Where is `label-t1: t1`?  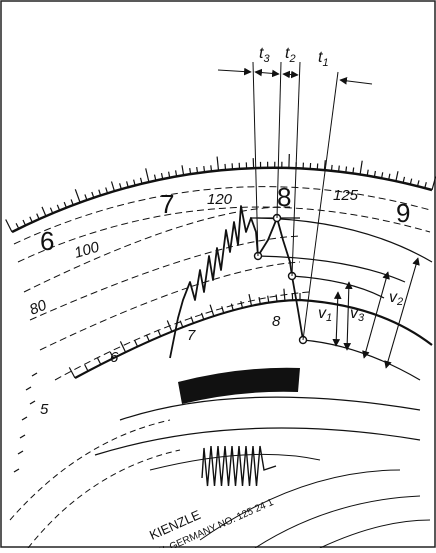 label-t1: t1 is located at coordinates (323, 59).